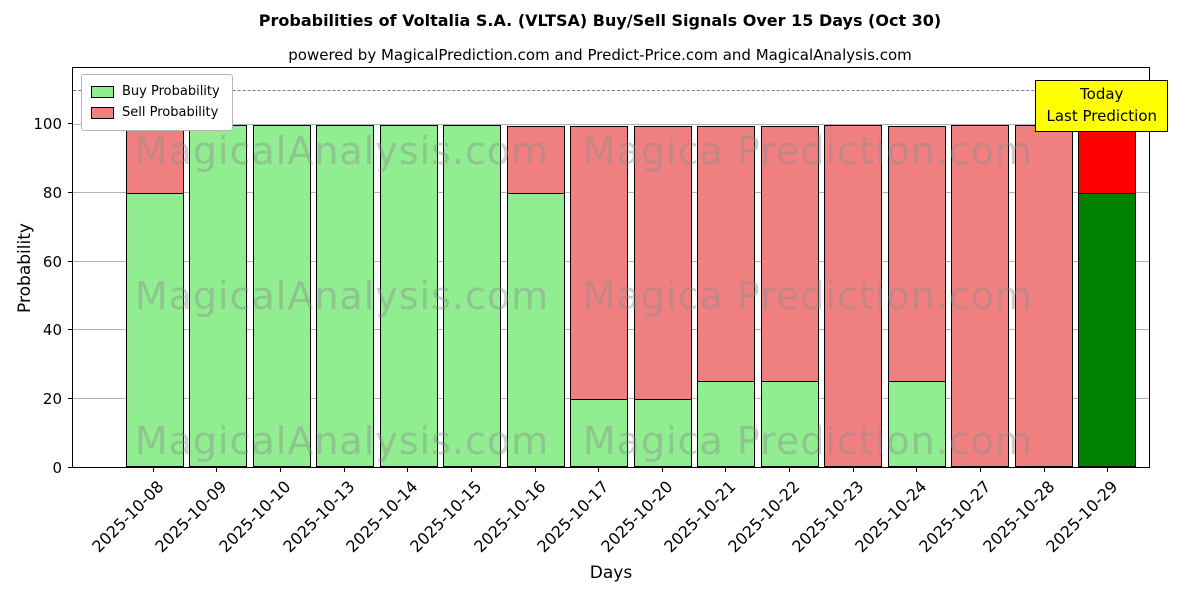 The height and width of the screenshot is (600, 1200). Describe the element at coordinates (611, 90) in the screenshot. I see `dashed-threshold-line` at that location.